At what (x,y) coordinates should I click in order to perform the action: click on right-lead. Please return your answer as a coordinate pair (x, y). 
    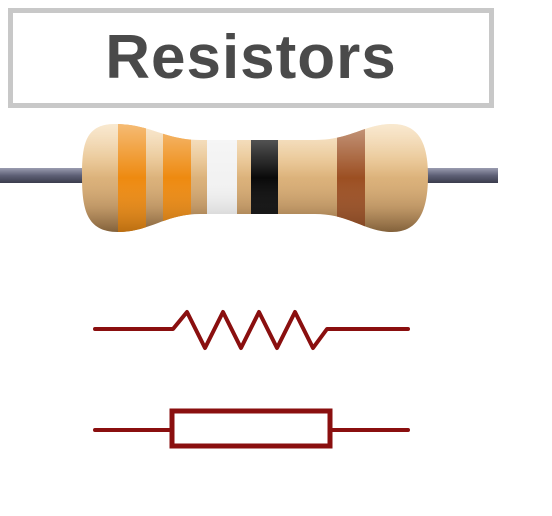
    Looking at the image, I should click on (459, 175).